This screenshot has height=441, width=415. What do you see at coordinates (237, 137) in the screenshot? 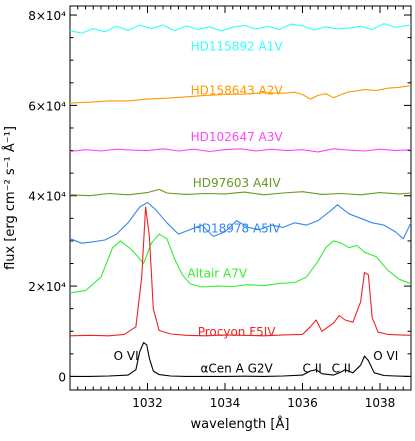
I see `series-label: HD102647 A3V` at bounding box center [237, 137].